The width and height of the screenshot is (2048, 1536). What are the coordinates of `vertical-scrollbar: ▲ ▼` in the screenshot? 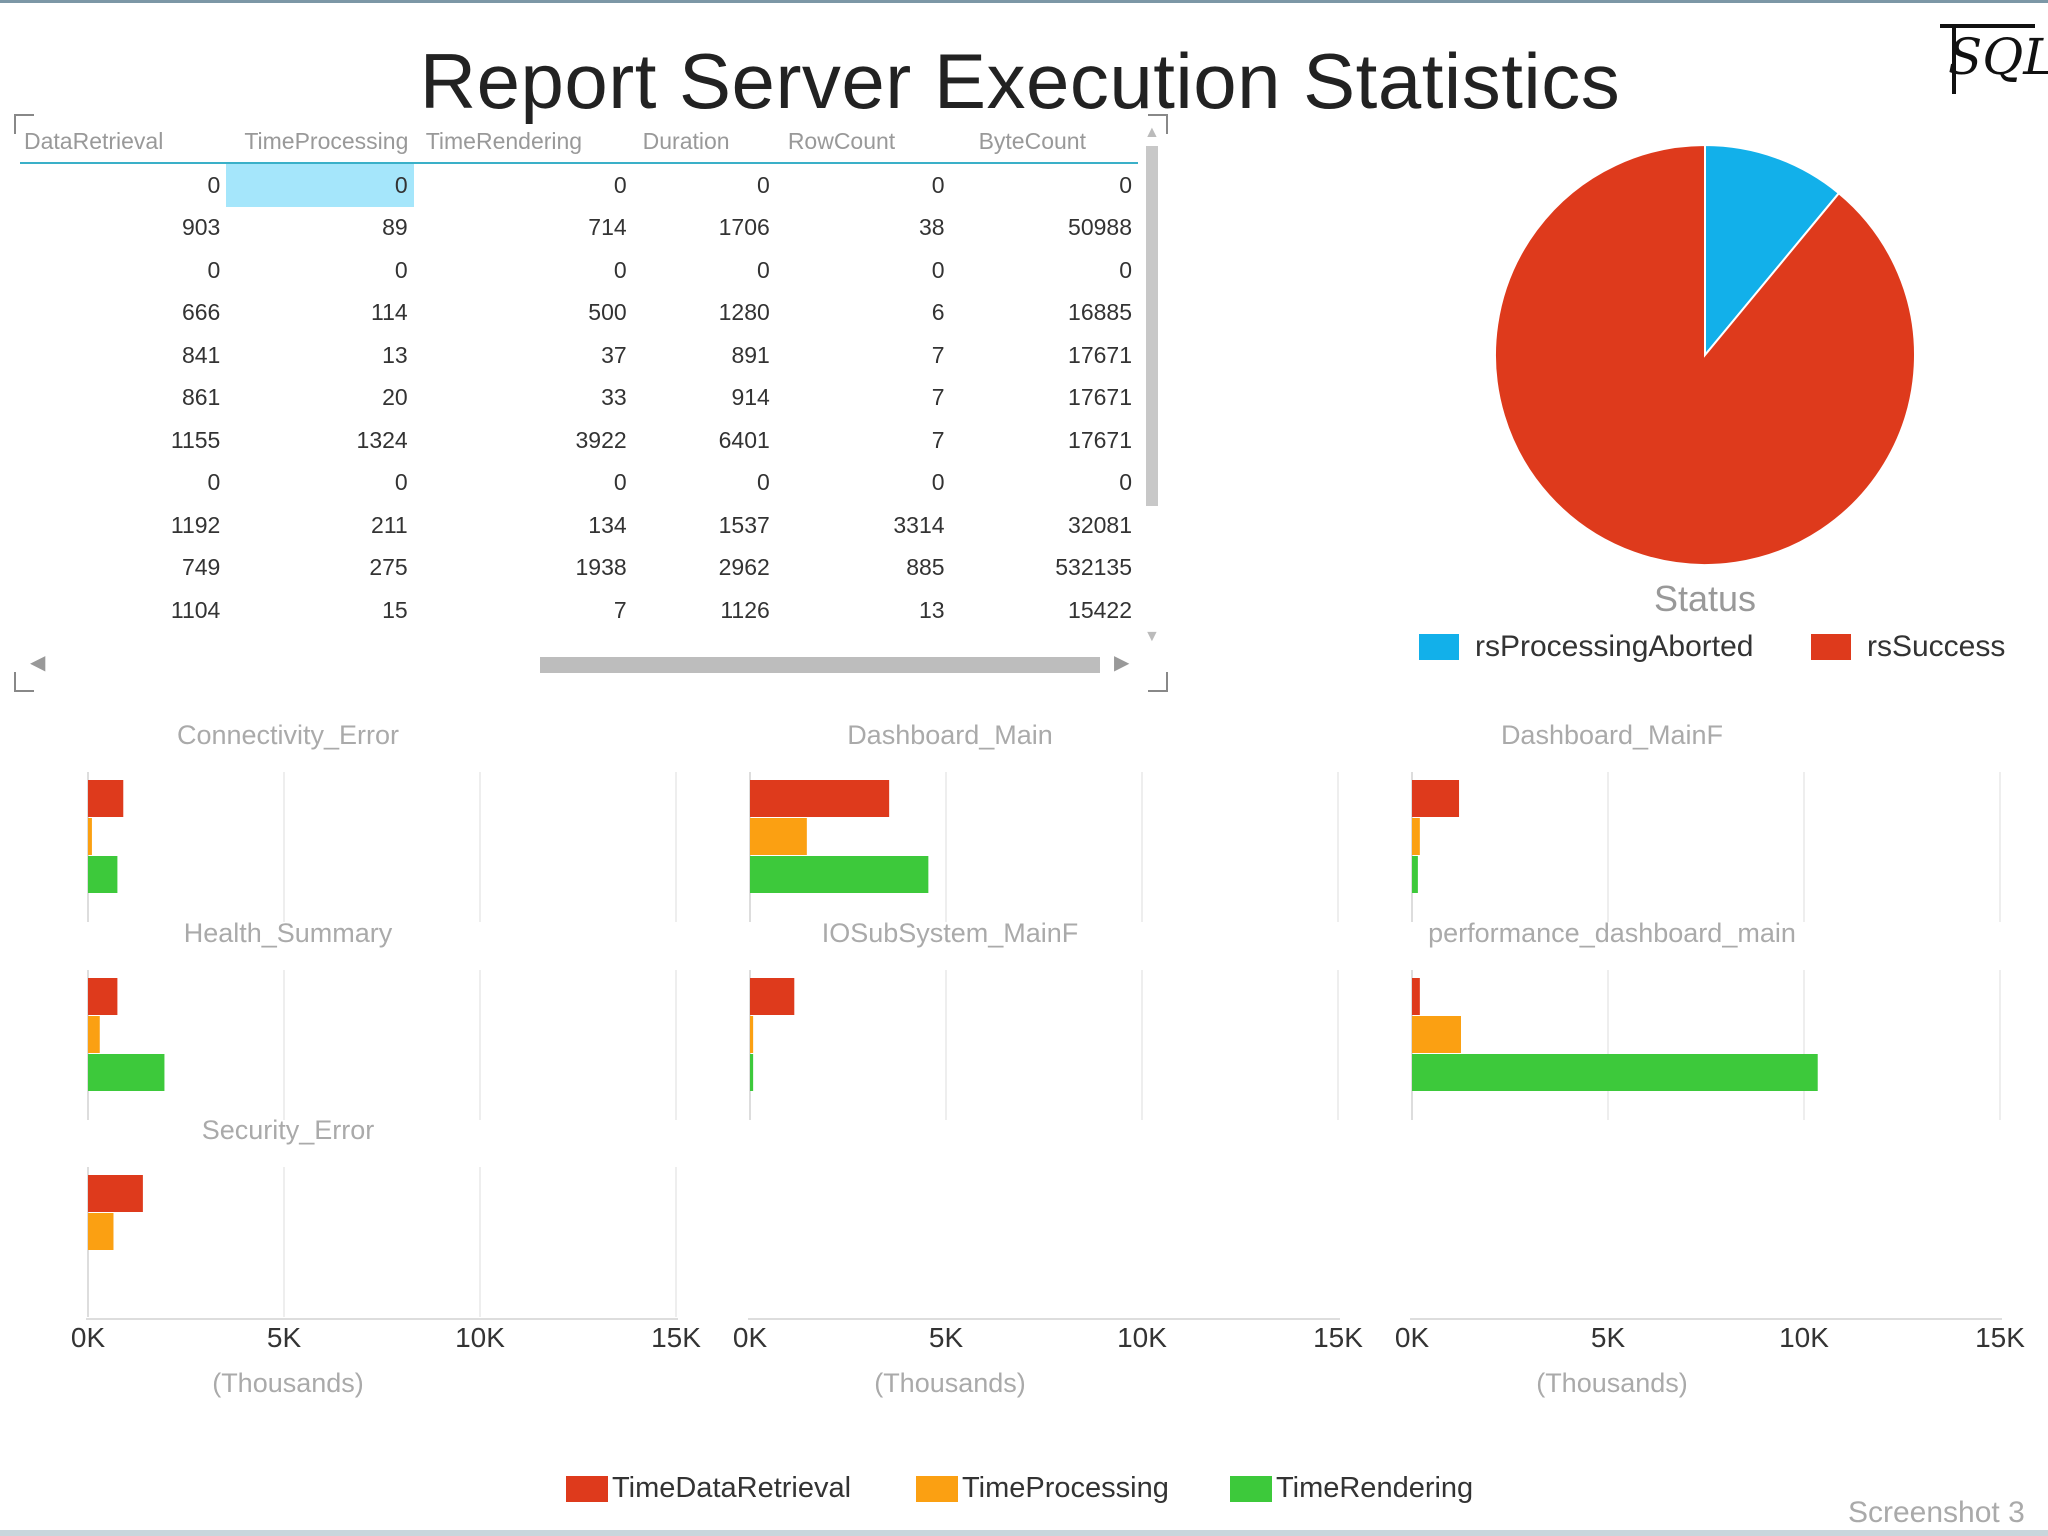 It's located at (1151, 386).